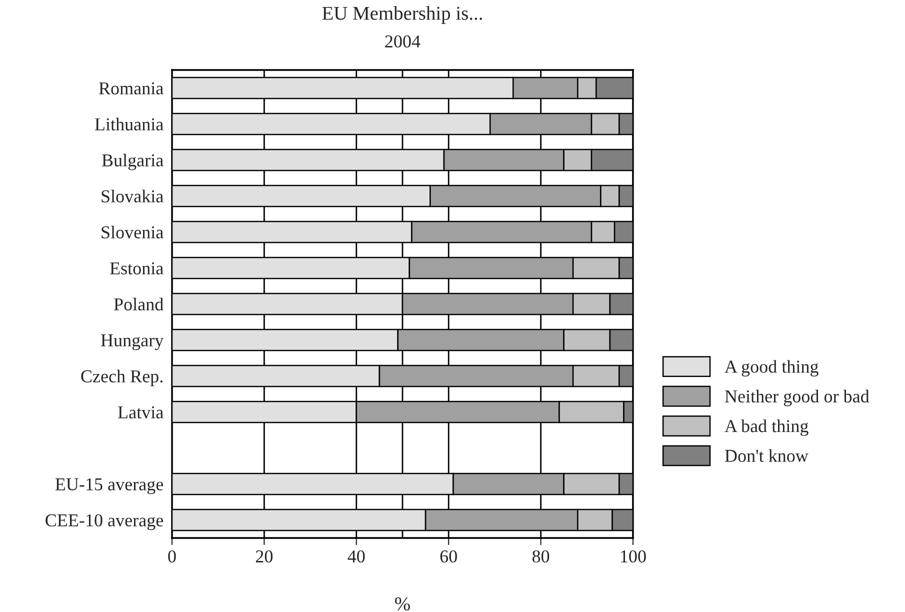 The height and width of the screenshot is (612, 905). What do you see at coordinates (133, 162) in the screenshot?
I see `y-tick-label: Bulgaria` at bounding box center [133, 162].